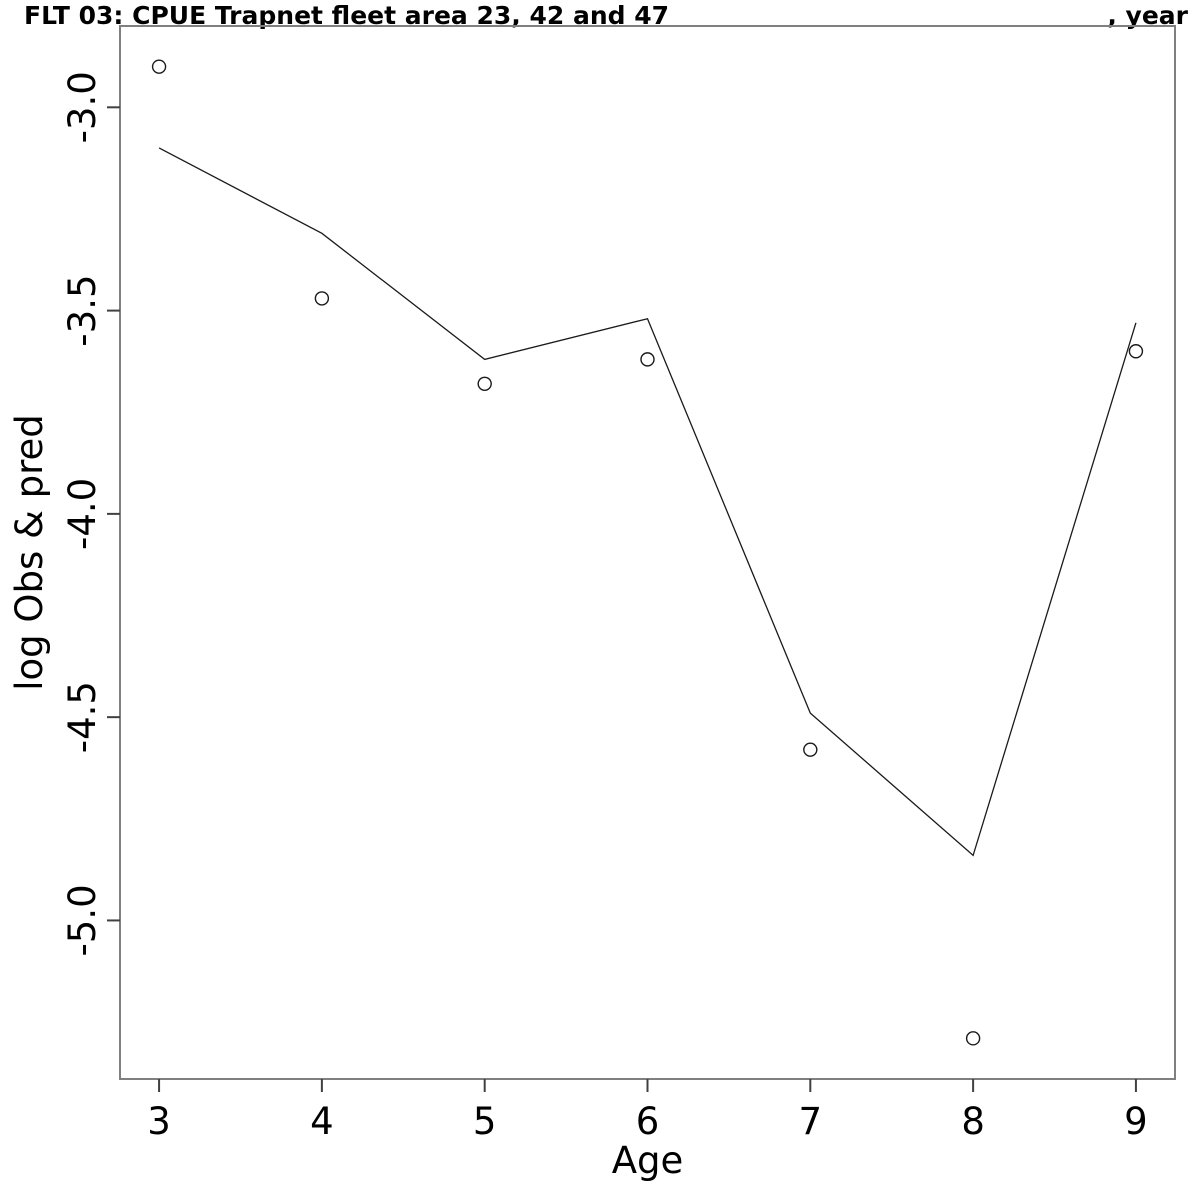 The image size is (1200, 1200). I want to click on x-axis-label: Age, so click(648, 1160).